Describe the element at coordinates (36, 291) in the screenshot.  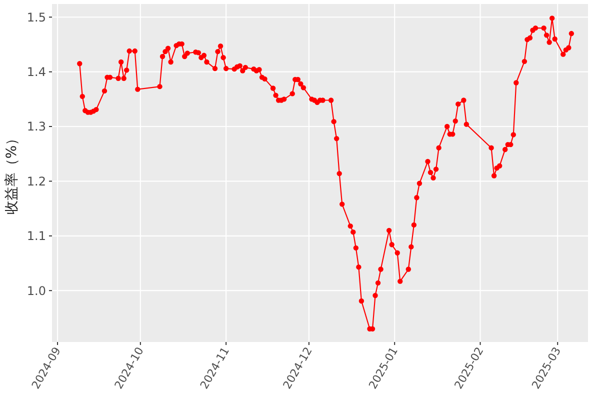
I see `y-tick-label: 1.0` at that location.